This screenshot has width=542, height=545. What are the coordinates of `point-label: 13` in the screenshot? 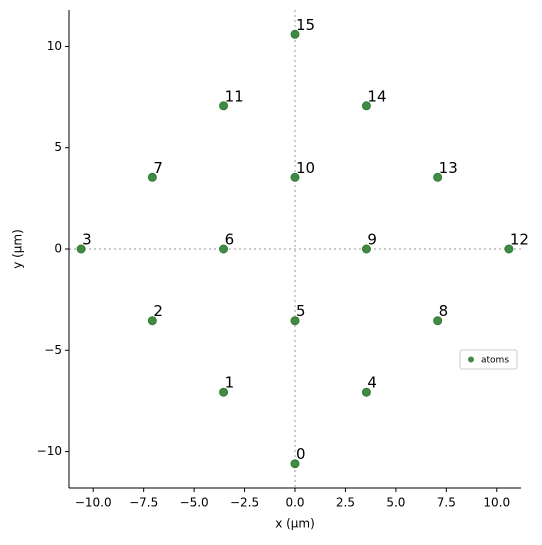 It's located at (448, 168).